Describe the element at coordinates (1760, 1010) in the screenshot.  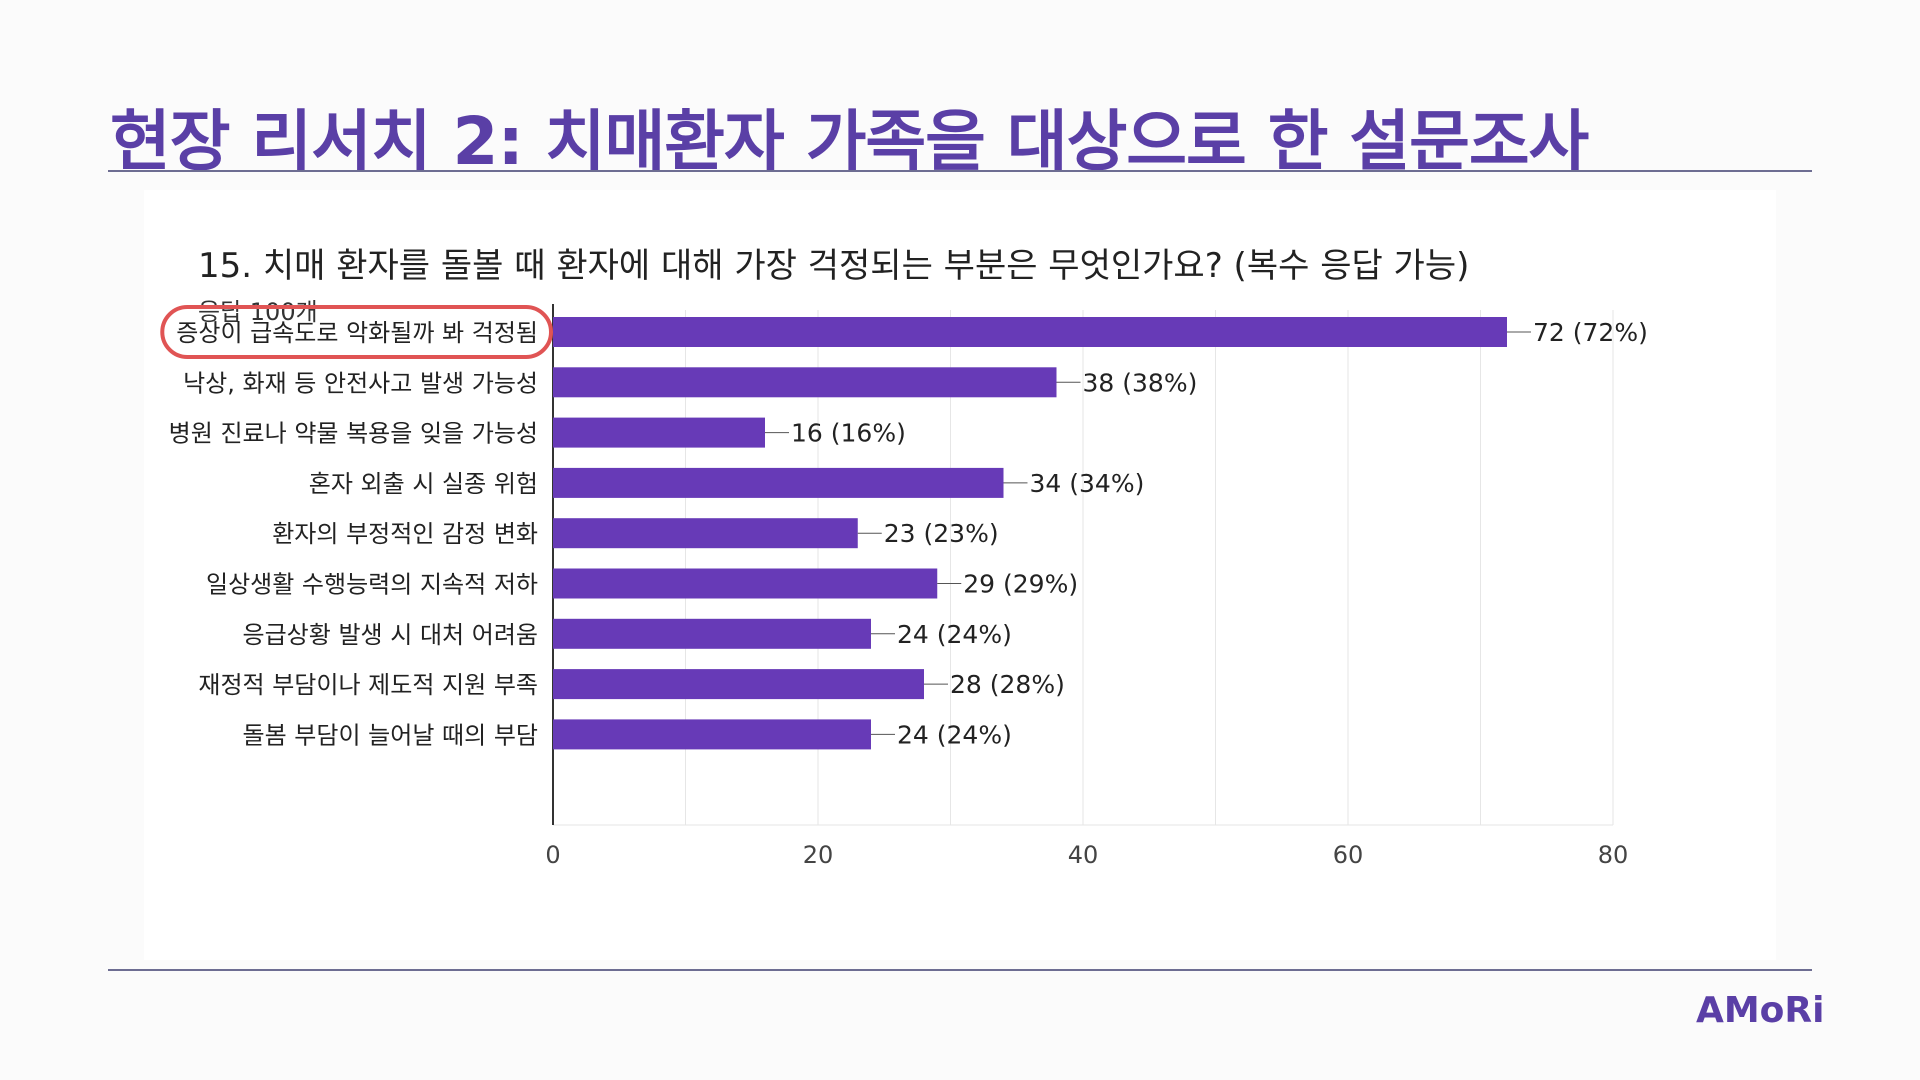
I see `amori-logo: AMoRi` at that location.